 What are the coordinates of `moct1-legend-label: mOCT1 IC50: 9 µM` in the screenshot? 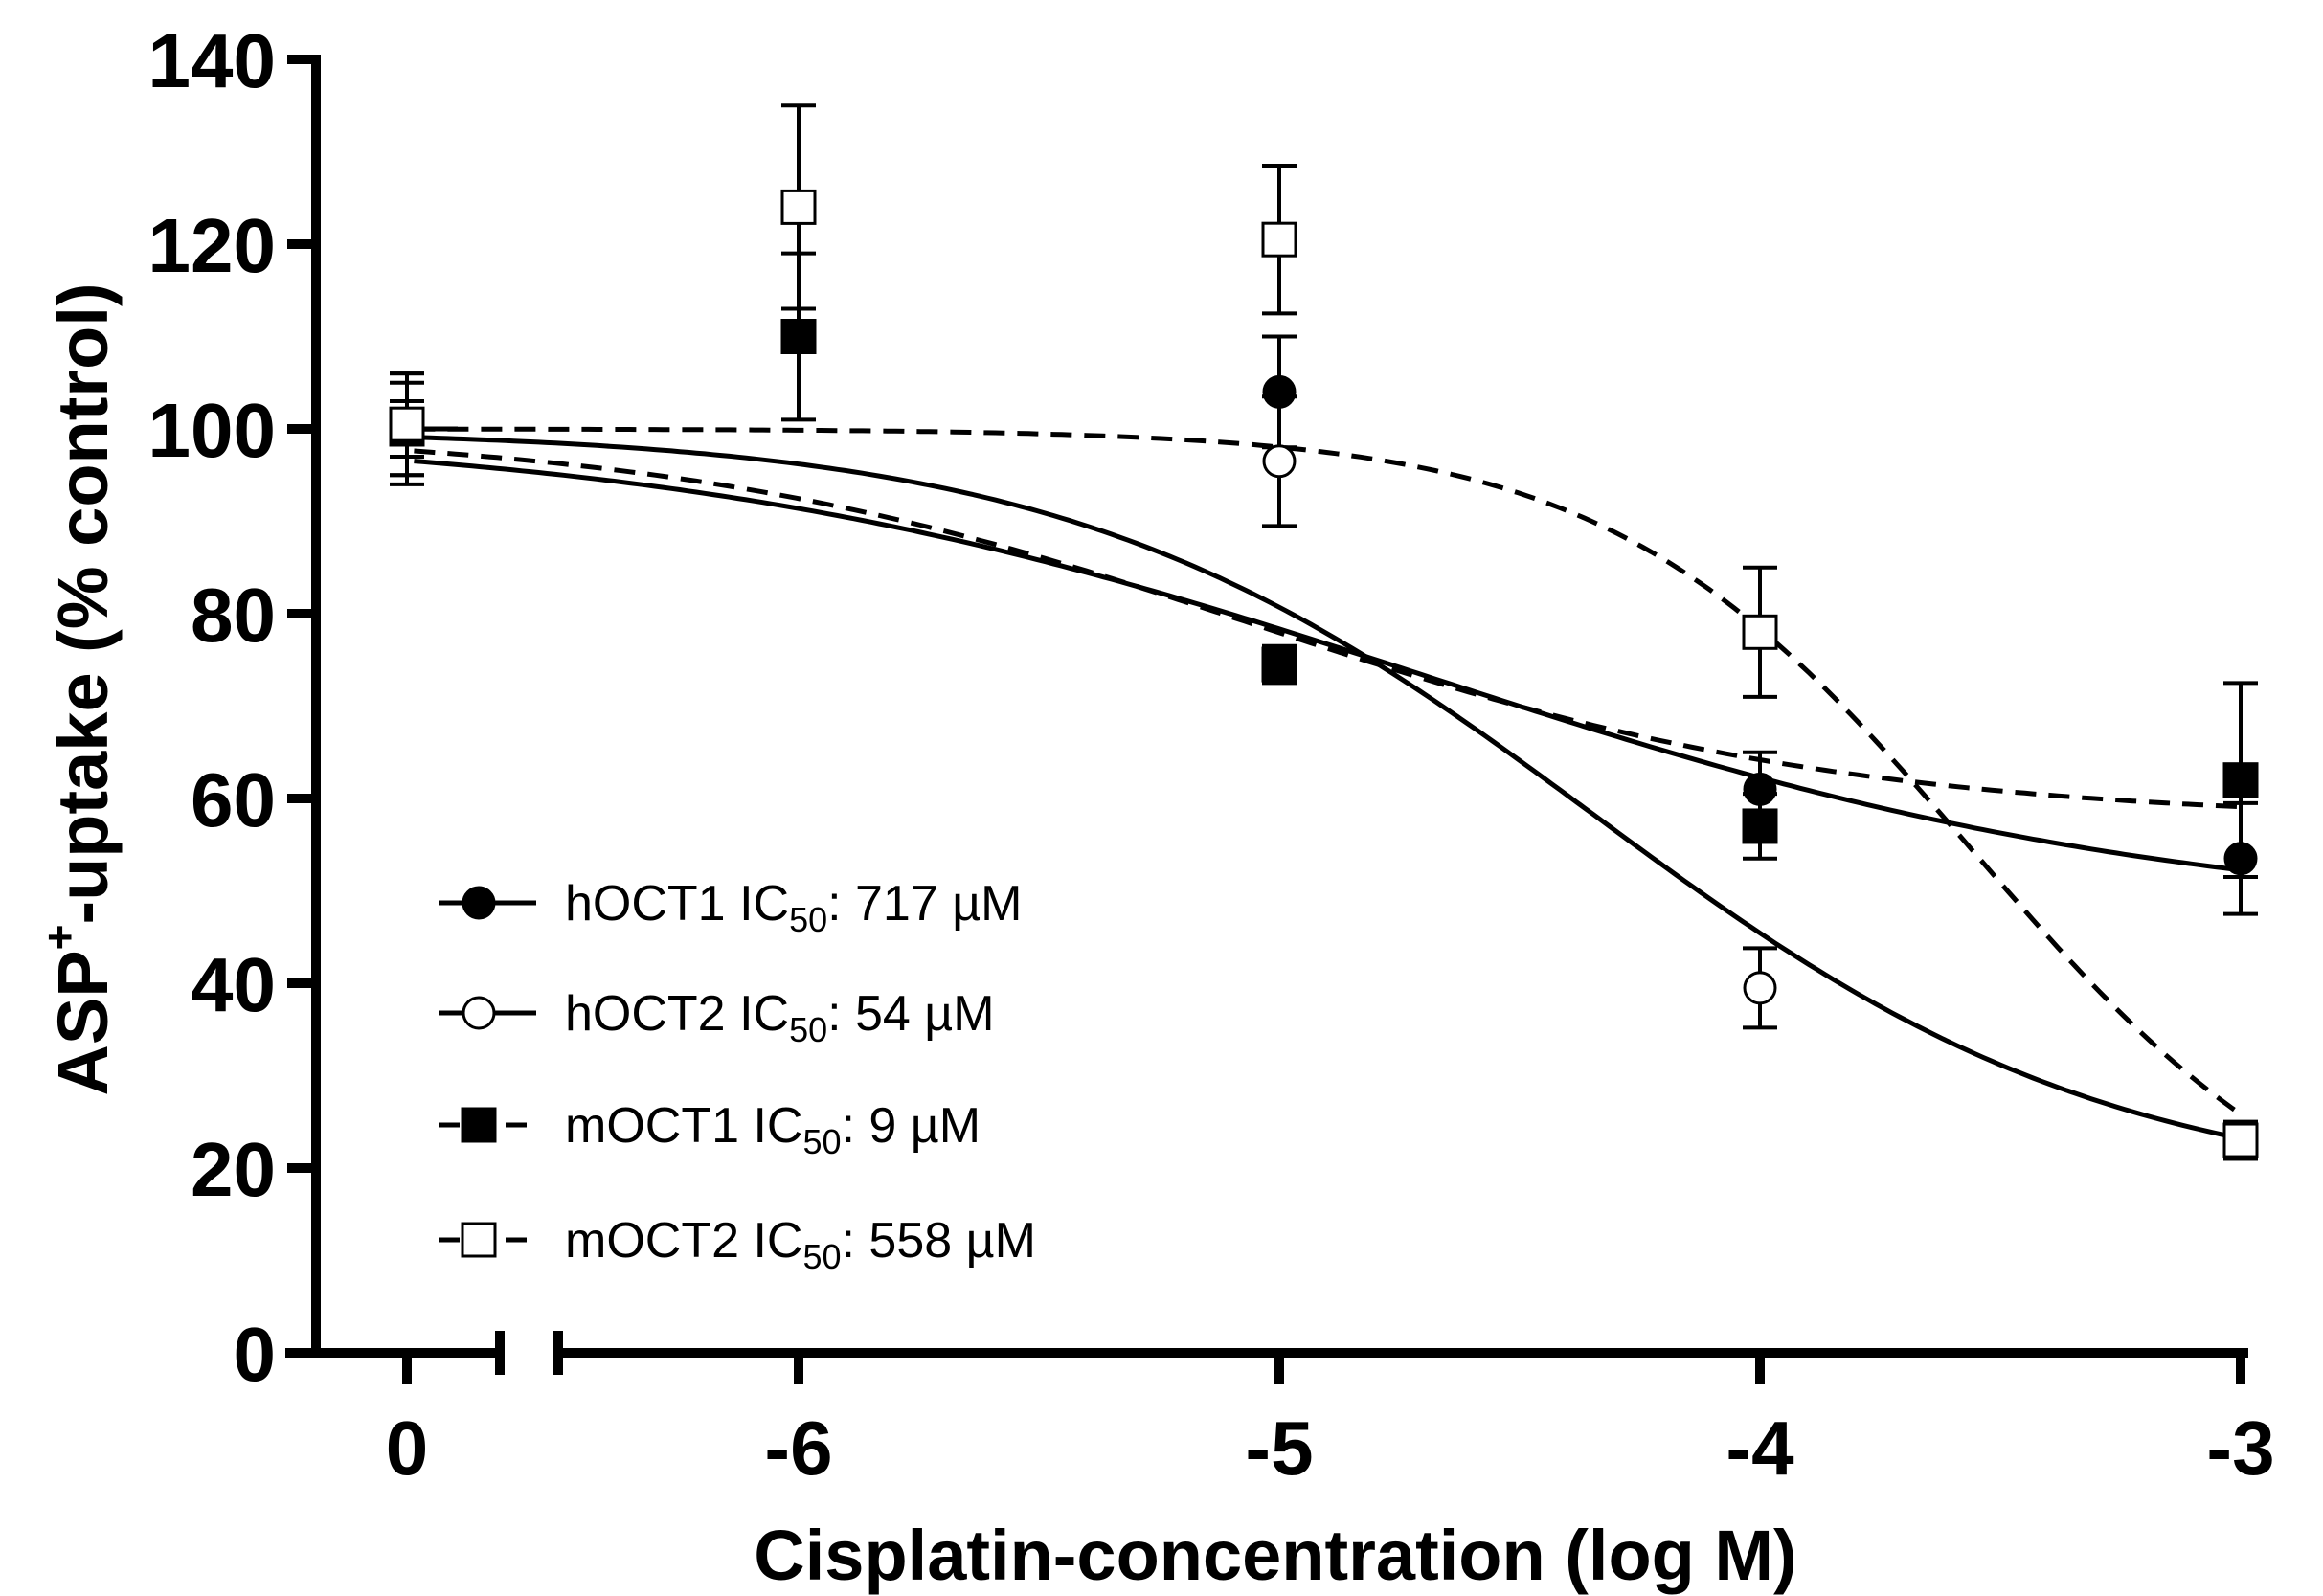 It's located at (773, 1129).